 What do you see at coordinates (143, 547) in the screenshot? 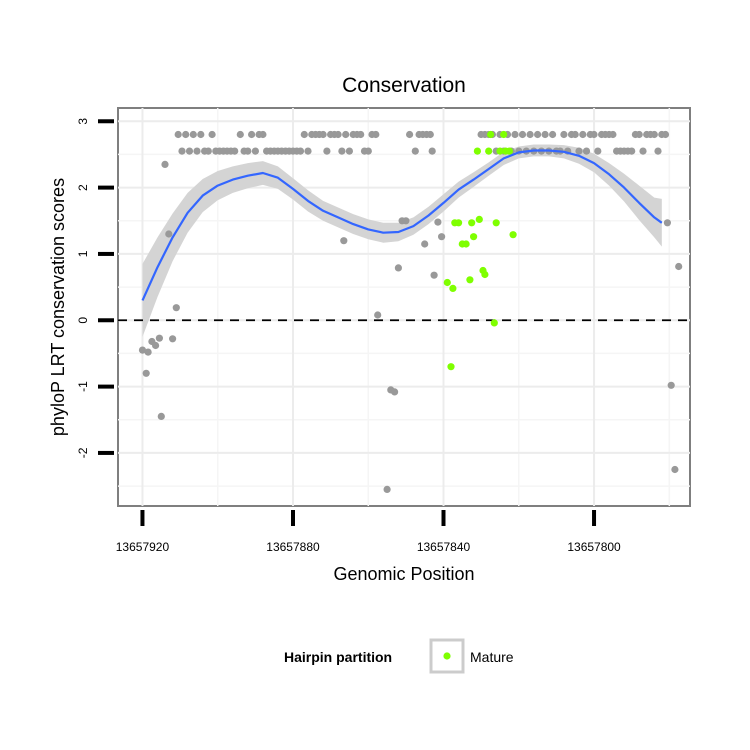
I see `x-tick-label: 13657920` at bounding box center [143, 547].